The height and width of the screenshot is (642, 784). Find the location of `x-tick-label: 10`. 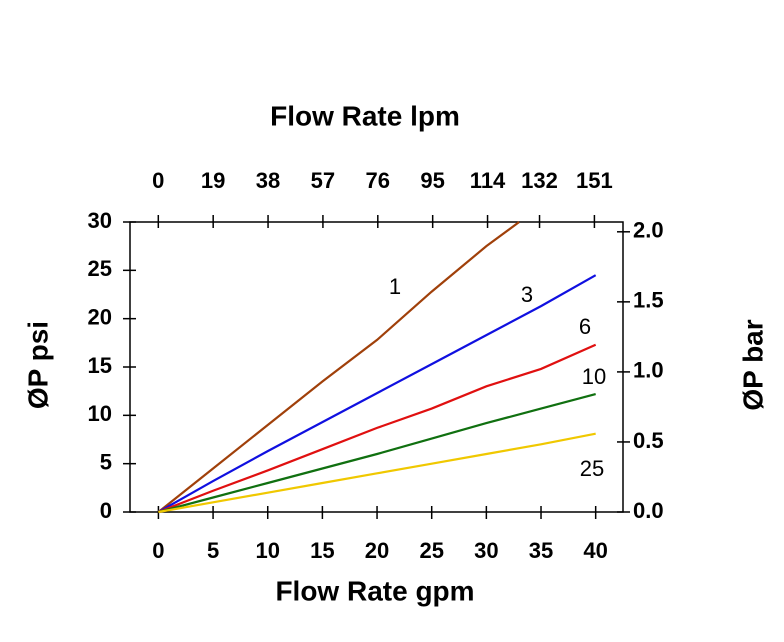

x-tick-label: 10 is located at coordinates (267, 550).